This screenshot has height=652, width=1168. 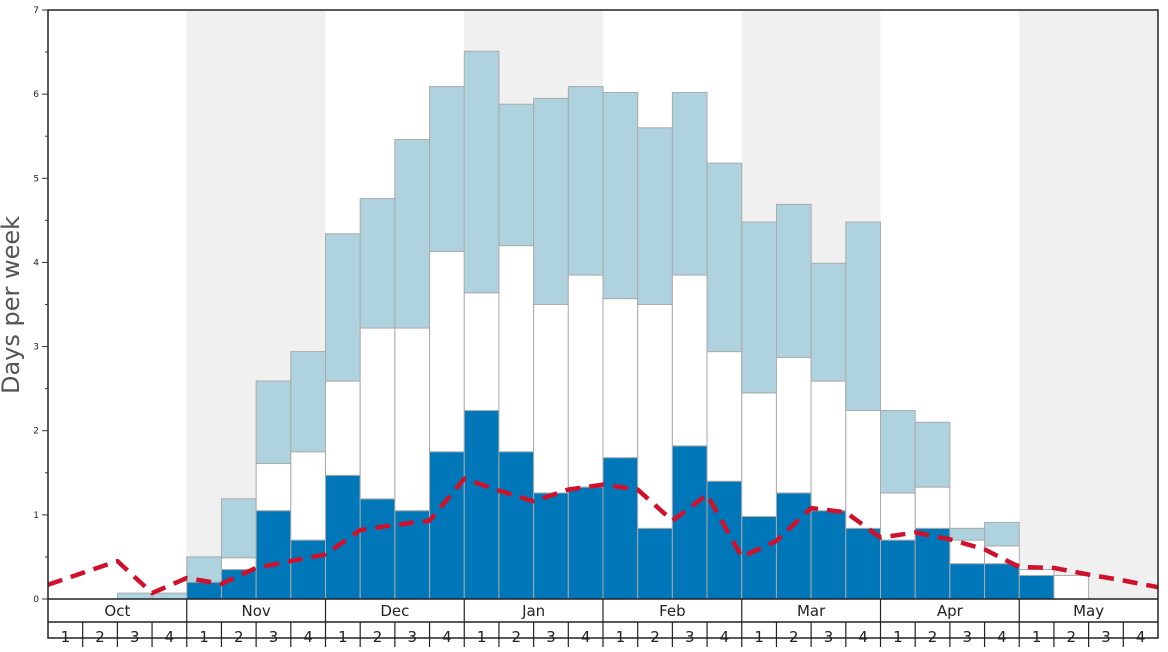 What do you see at coordinates (36, 179) in the screenshot?
I see `y-tick-label: 5` at bounding box center [36, 179].